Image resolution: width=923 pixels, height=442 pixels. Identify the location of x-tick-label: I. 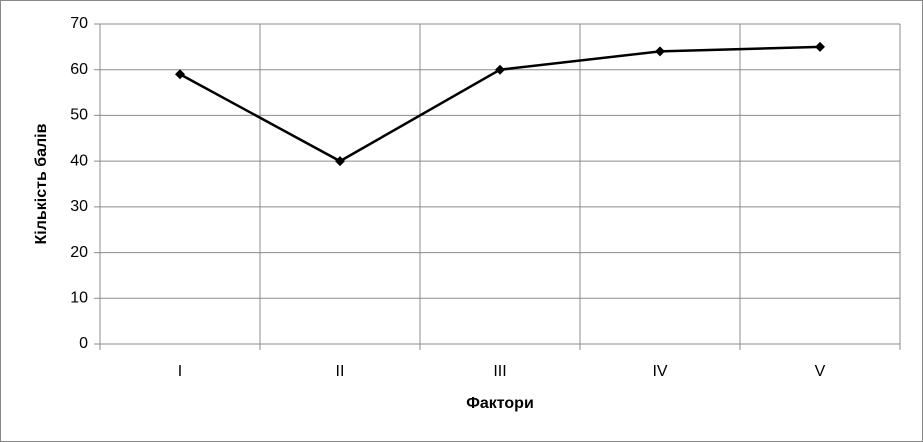
(180, 371).